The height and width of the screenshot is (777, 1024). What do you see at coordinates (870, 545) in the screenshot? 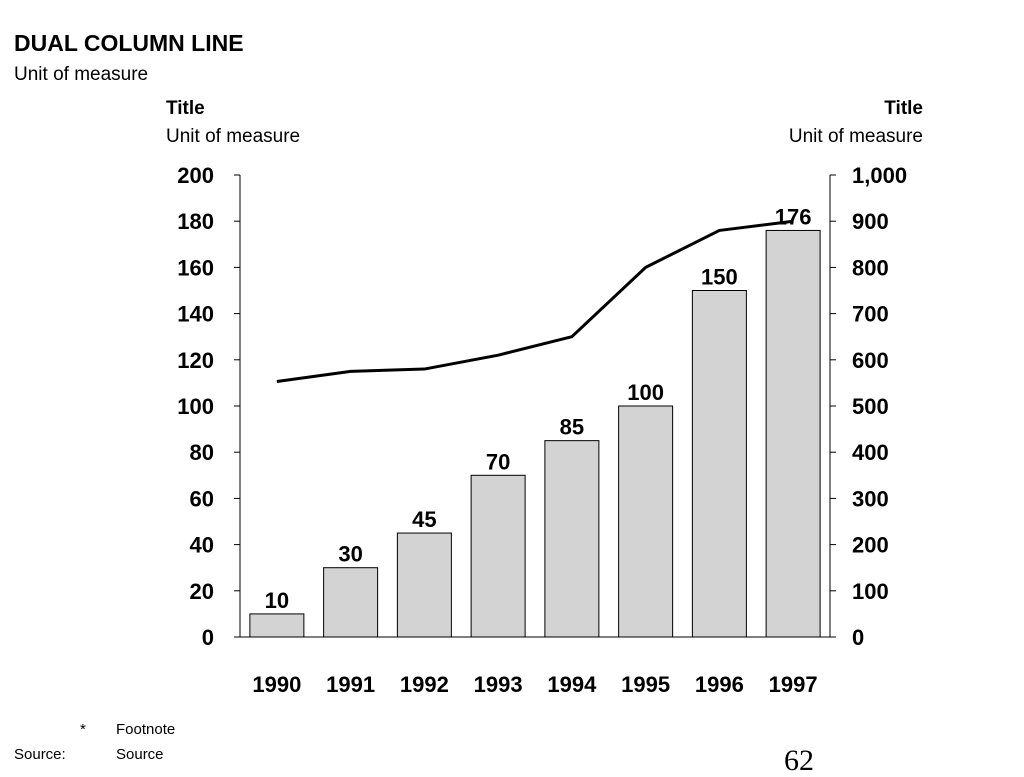
I see `right-tick-label: 200` at bounding box center [870, 545].